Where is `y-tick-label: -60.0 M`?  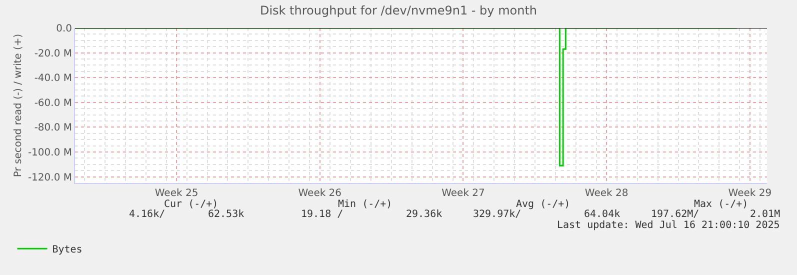 y-tick-label: -60.0 M is located at coordinates (53, 103).